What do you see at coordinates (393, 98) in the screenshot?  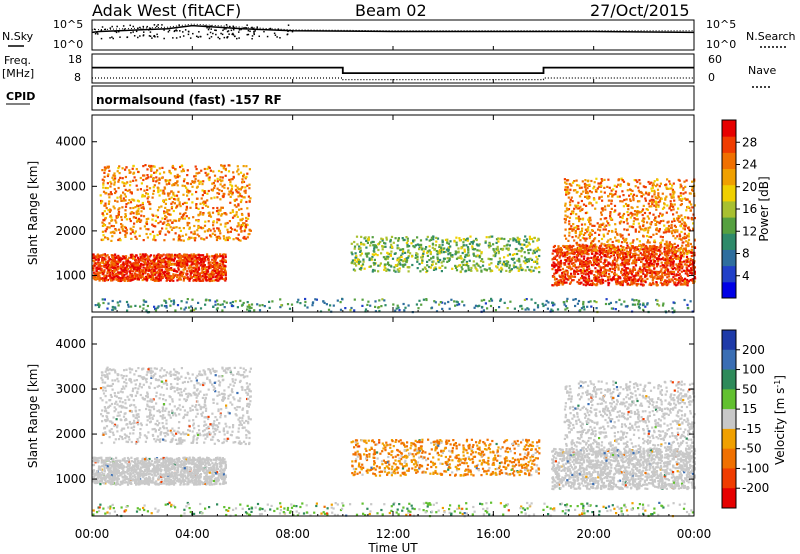 I see `cpid-panel` at bounding box center [393, 98].